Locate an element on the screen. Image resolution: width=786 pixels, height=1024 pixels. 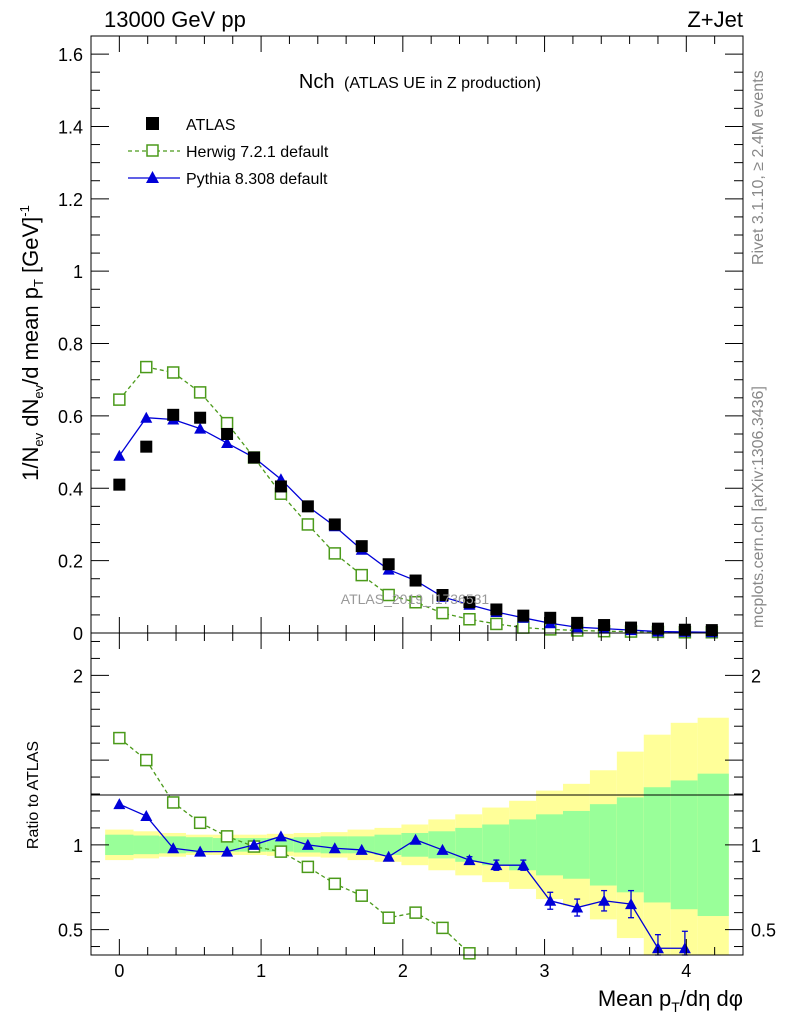
legend-atlas-label: ATLAS is located at coordinates (211, 125).